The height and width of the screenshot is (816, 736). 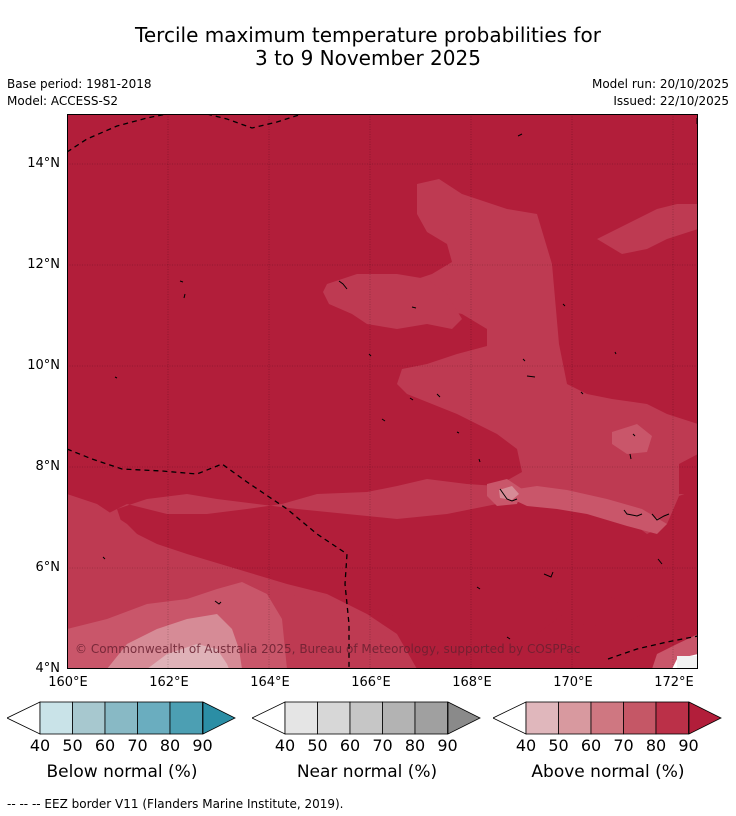 I want to click on colorbar-below-label: 50, so click(x=72, y=745).